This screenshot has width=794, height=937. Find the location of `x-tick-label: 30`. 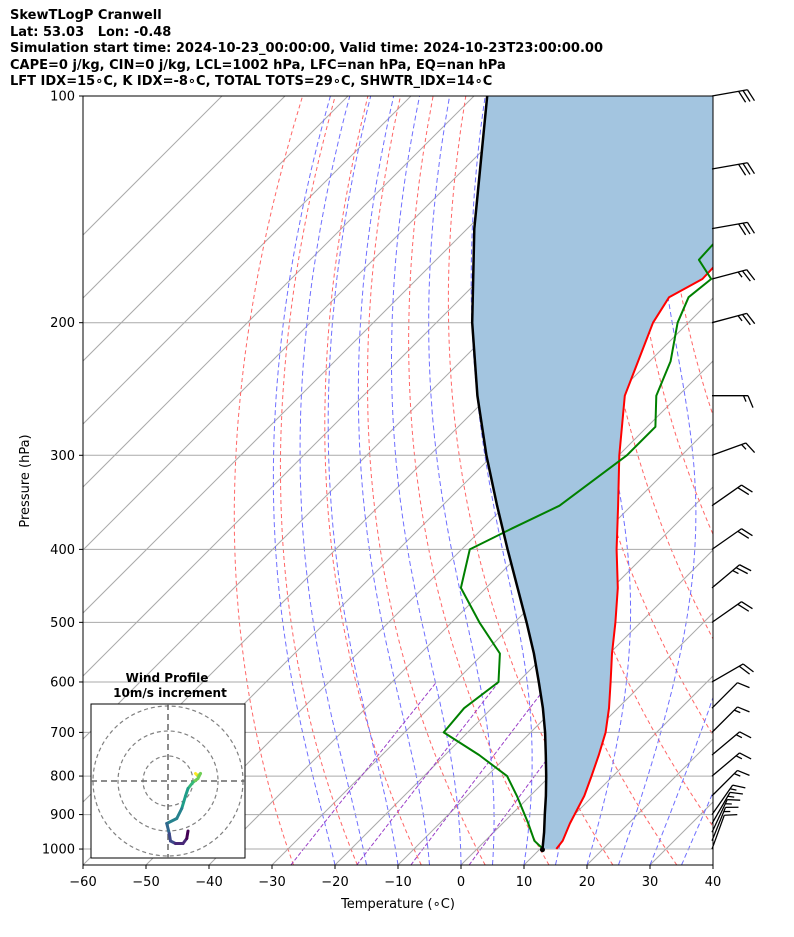

x-tick-label: 30 is located at coordinates (650, 882).